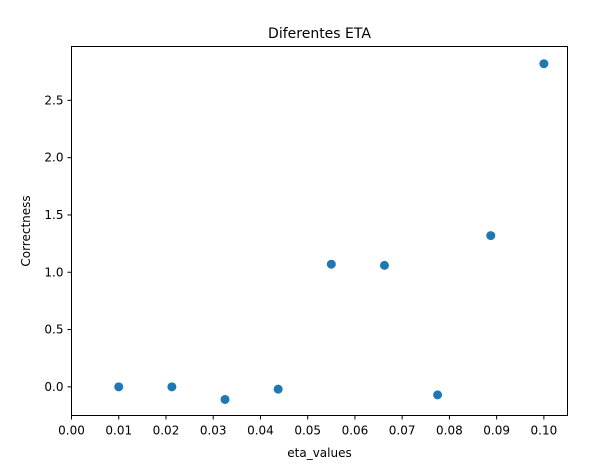 The image size is (602, 465). I want to click on x-tick-label: 0.01, so click(118, 431).